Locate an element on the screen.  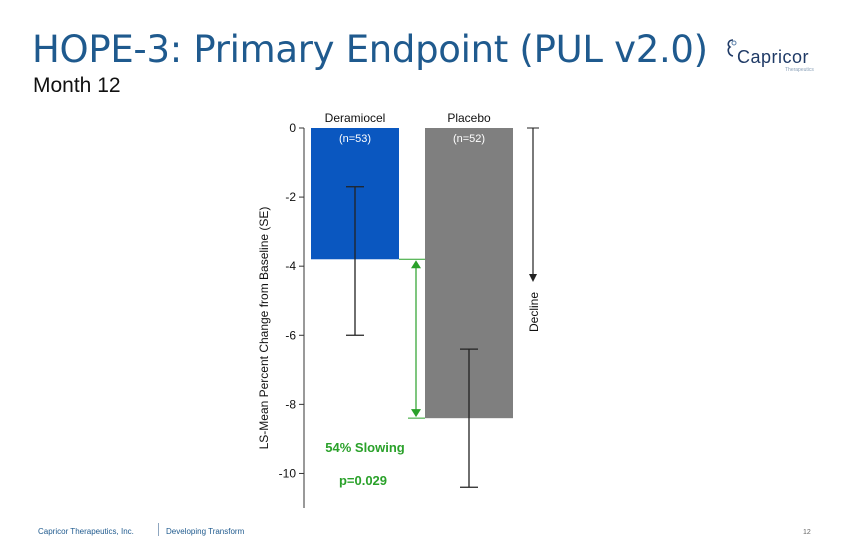
logo-subtext: Therapeutics is located at coordinates (799, 70).